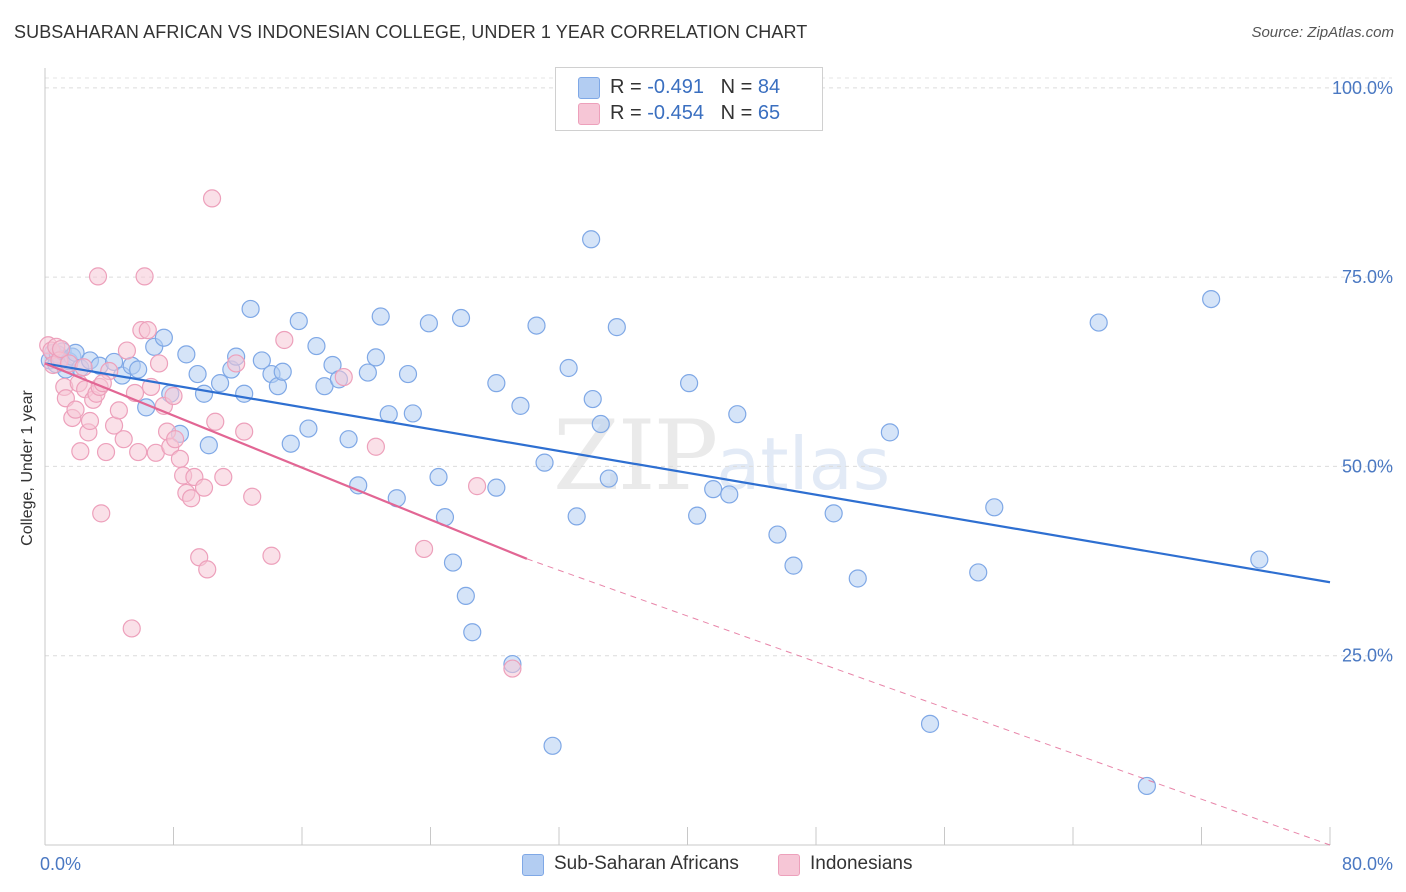 Image resolution: width=1406 pixels, height=892 pixels. I want to click on trend-line-indonesian, so click(286, 461).